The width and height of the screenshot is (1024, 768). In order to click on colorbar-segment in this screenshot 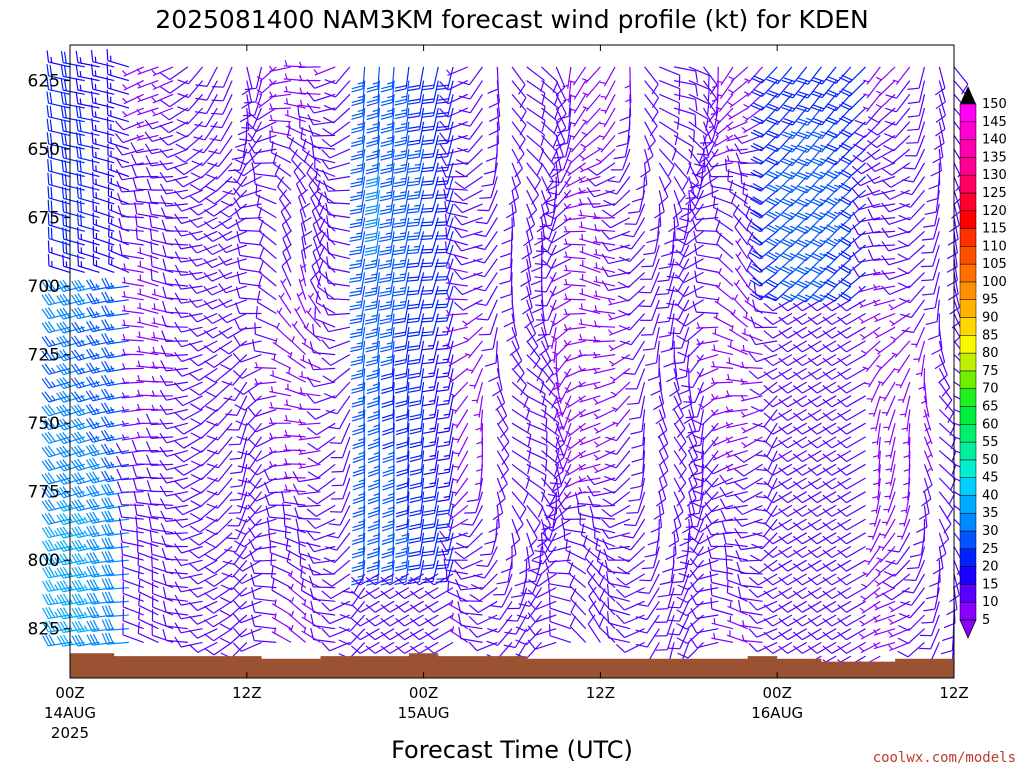, I will do `click(968, 575)`.